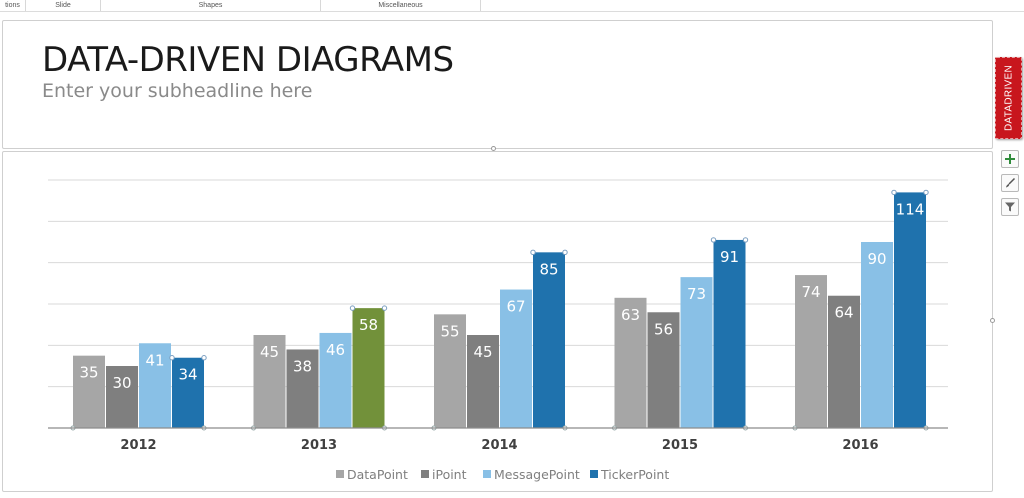 This screenshot has width=1024, height=498. I want to click on category-label: 2013, so click(319, 445).